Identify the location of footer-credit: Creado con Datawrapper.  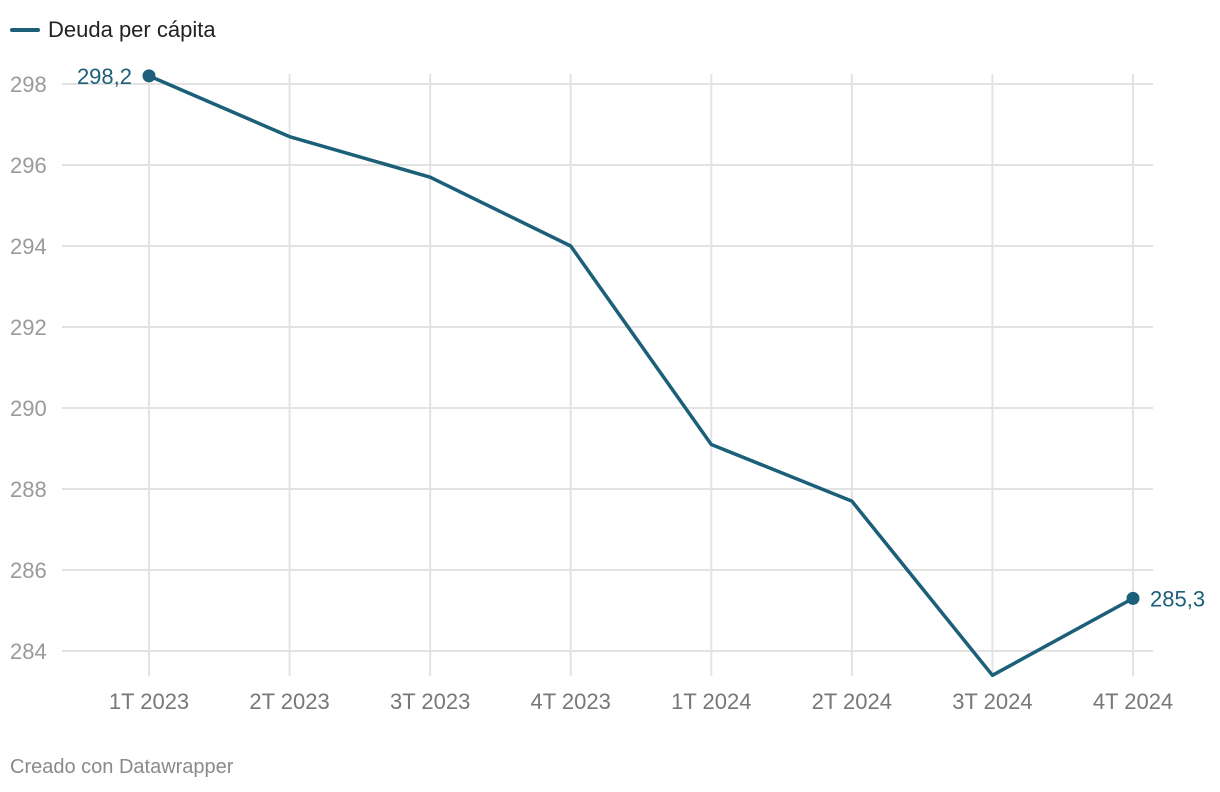
(122, 767).